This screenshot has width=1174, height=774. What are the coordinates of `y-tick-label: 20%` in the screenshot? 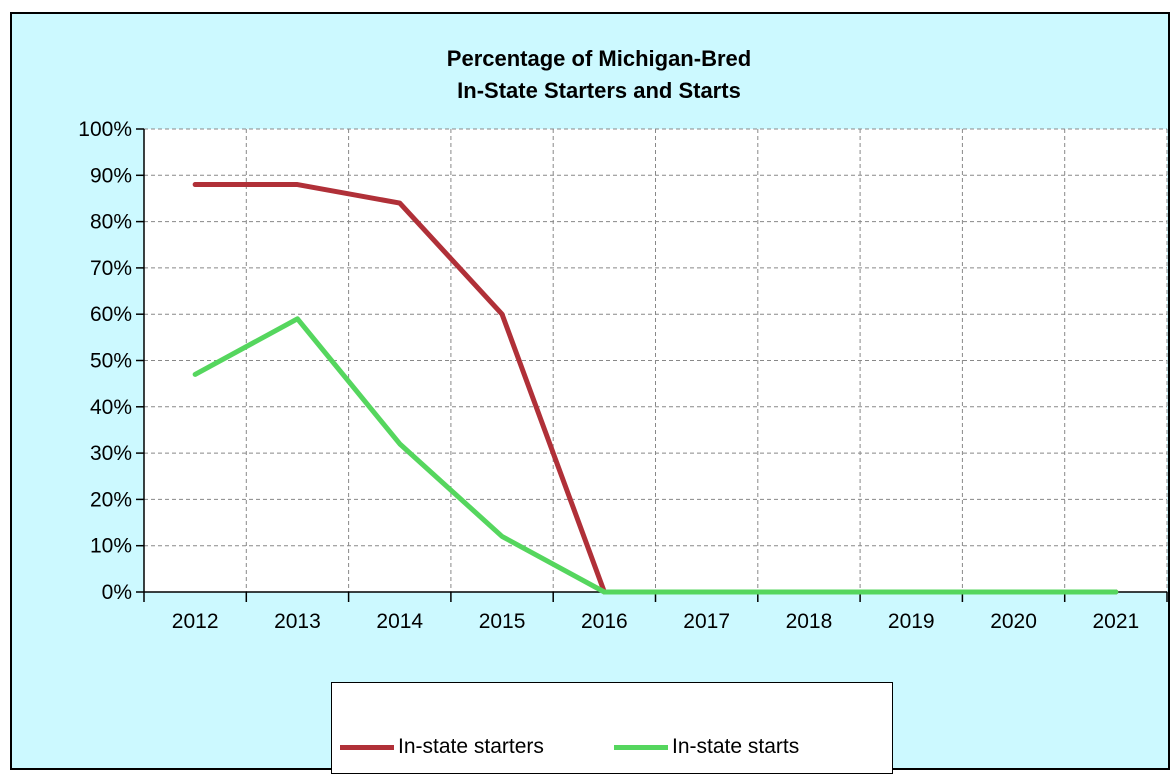 It's located at (111, 499).